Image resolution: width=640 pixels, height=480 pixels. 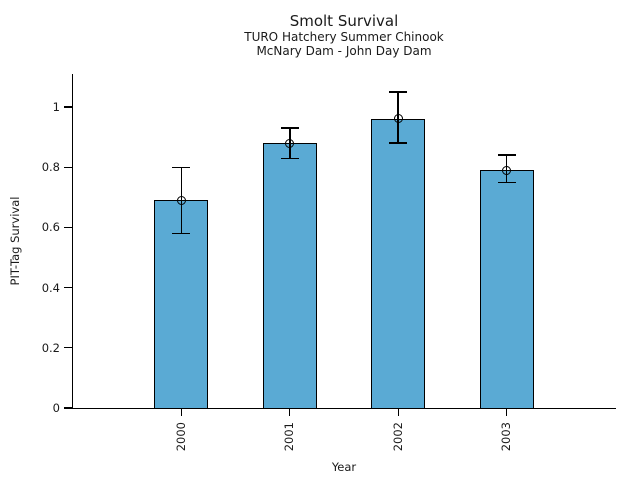 What do you see at coordinates (50, 287) in the screenshot?
I see `y-tick-label: 0.4` at bounding box center [50, 287].